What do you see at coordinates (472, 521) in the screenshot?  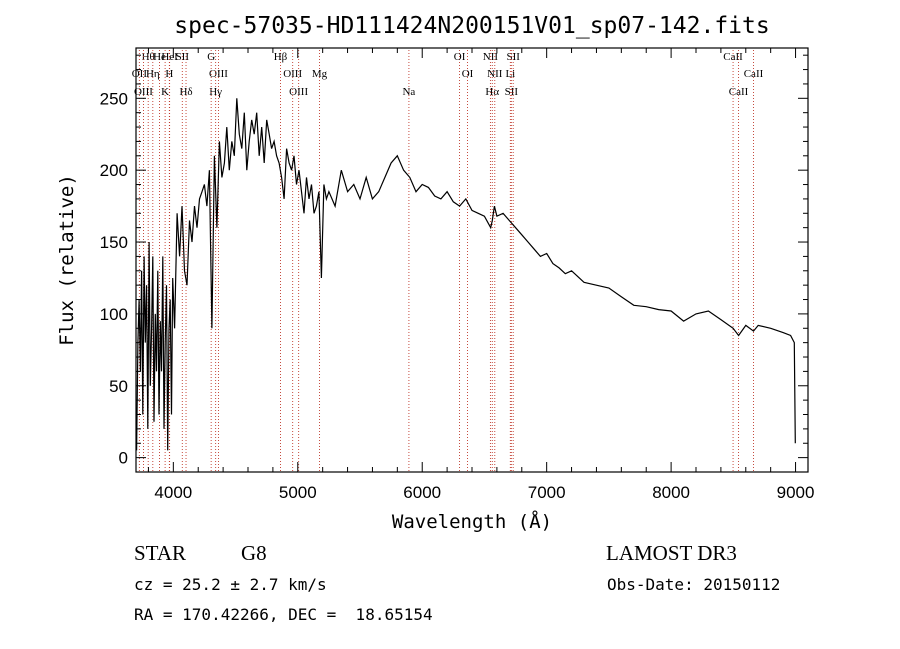 I see `x-axis-label: Wavelength (Å)` at bounding box center [472, 521].